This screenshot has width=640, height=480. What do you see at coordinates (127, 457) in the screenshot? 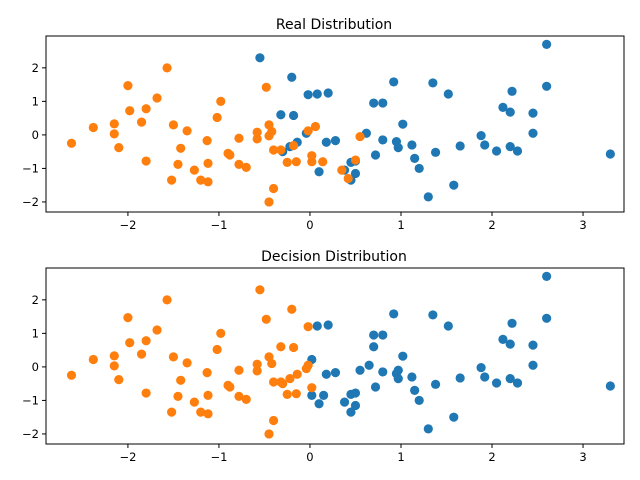
I see `x-tick-label: −2` at bounding box center [127, 457].